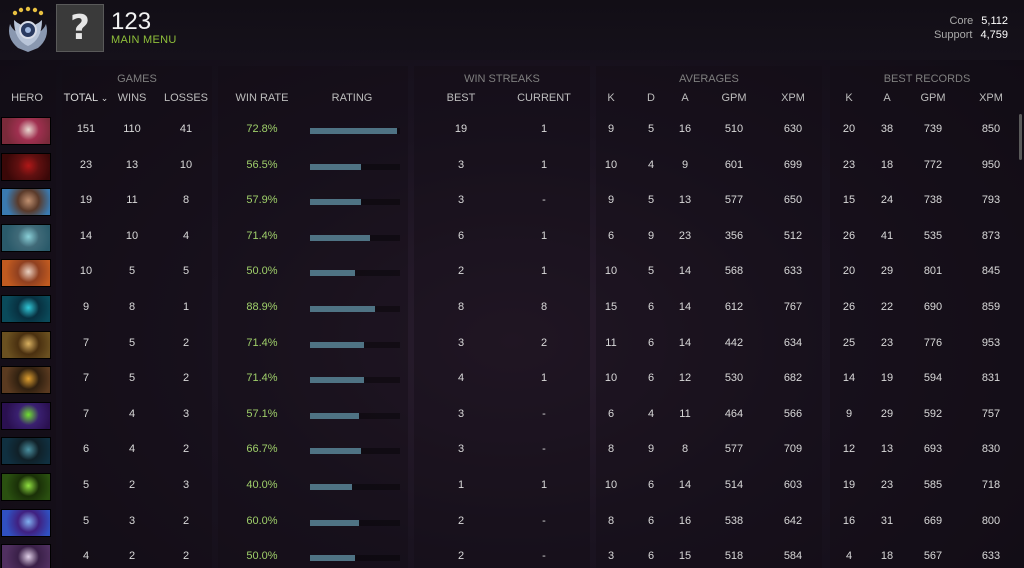 The image size is (1024, 568). What do you see at coordinates (544, 449) in the screenshot?
I see `streak-current-cell: -` at bounding box center [544, 449].